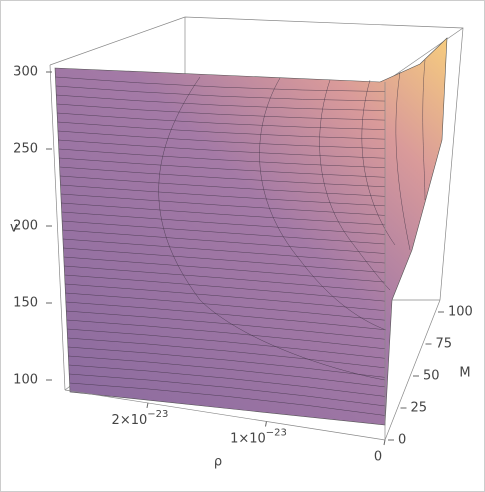  What do you see at coordinates (218, 462) in the screenshot?
I see `x-axis-label: ρ` at bounding box center [218, 462].